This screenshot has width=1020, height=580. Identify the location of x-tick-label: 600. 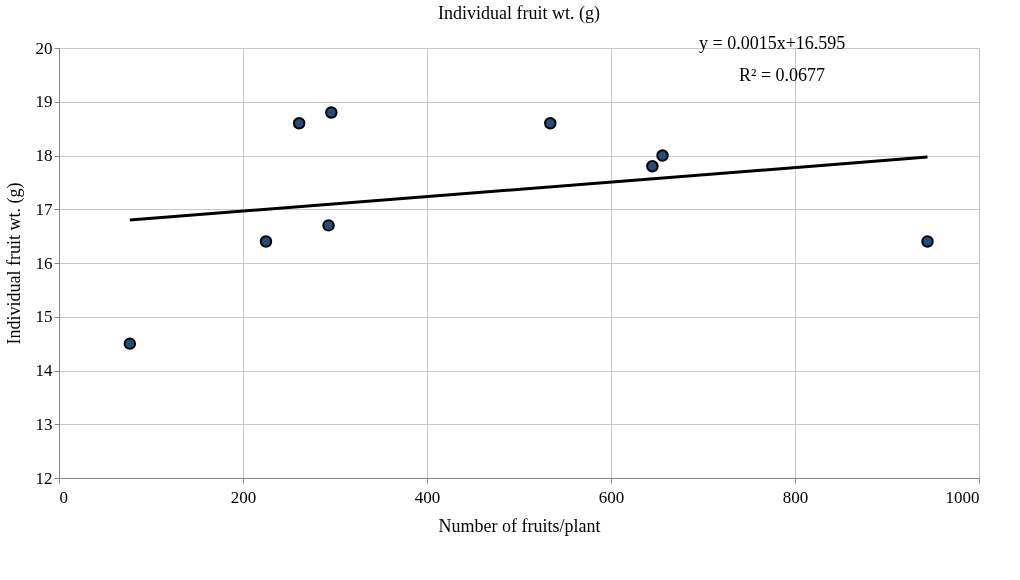
(611, 497).